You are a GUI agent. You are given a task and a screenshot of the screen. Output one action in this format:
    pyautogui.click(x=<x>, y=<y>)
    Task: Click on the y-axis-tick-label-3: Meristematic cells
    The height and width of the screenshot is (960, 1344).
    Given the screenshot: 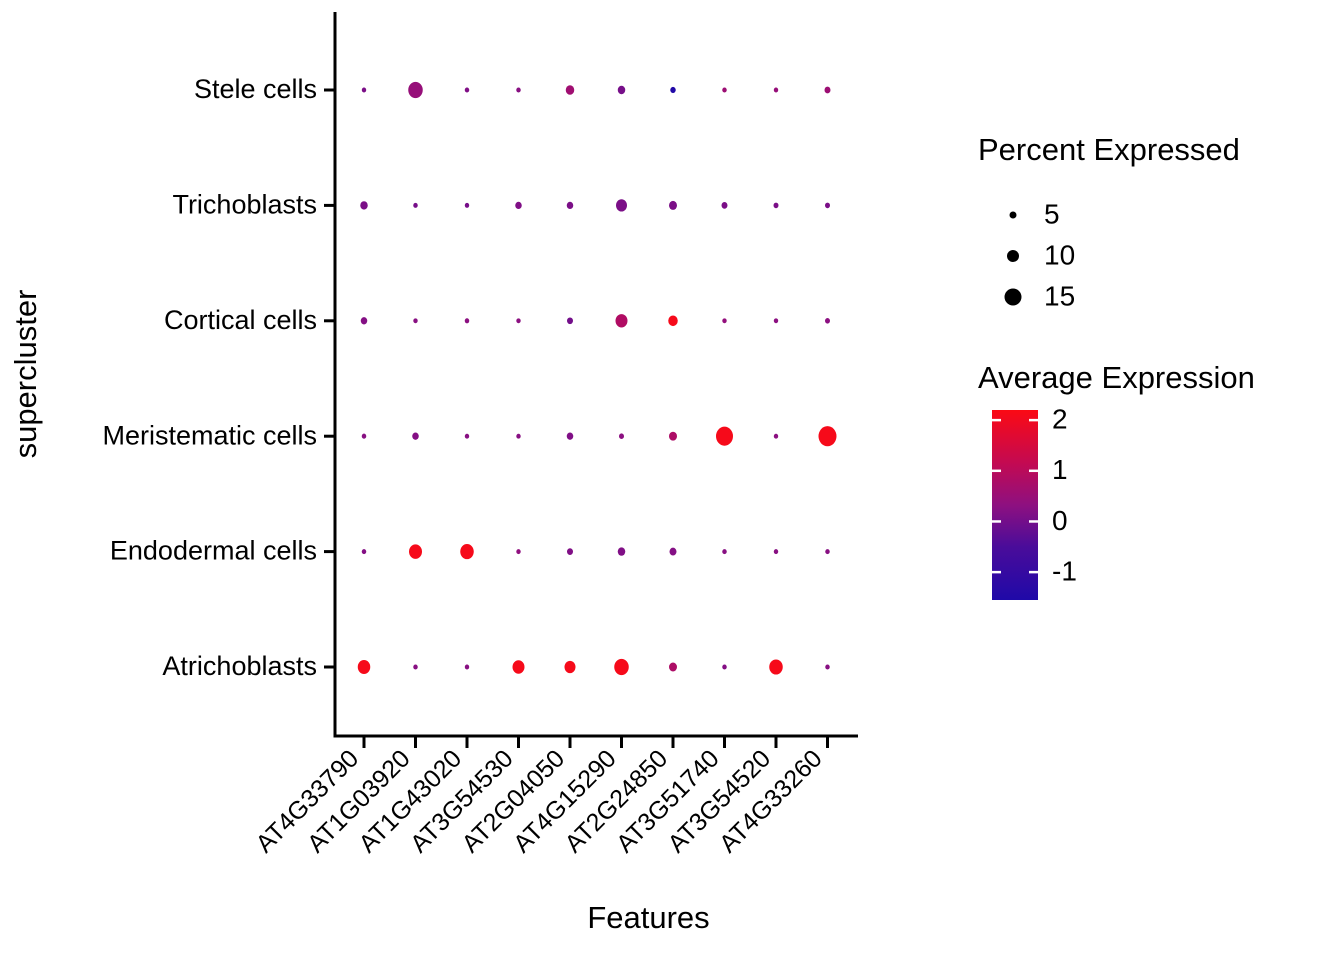 What is the action you would take?
    pyautogui.click(x=209, y=435)
    